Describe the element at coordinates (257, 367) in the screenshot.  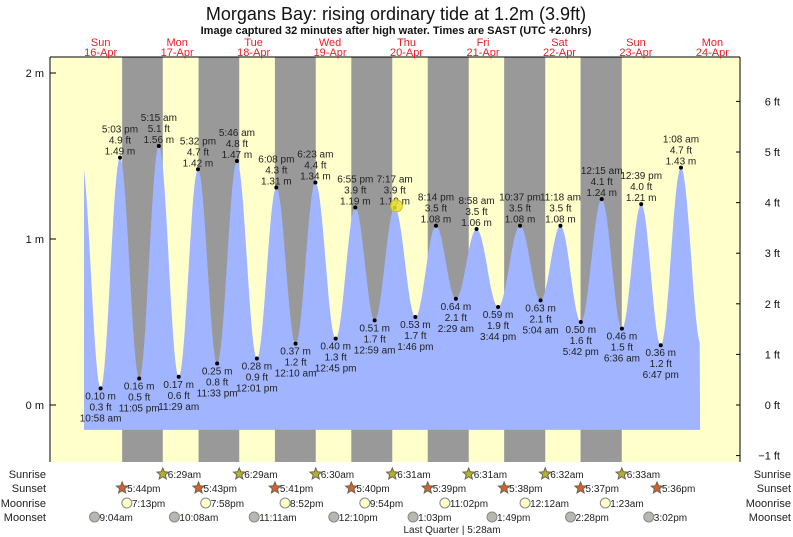
I see `low-tide-m-label: 0.28 m` at that location.